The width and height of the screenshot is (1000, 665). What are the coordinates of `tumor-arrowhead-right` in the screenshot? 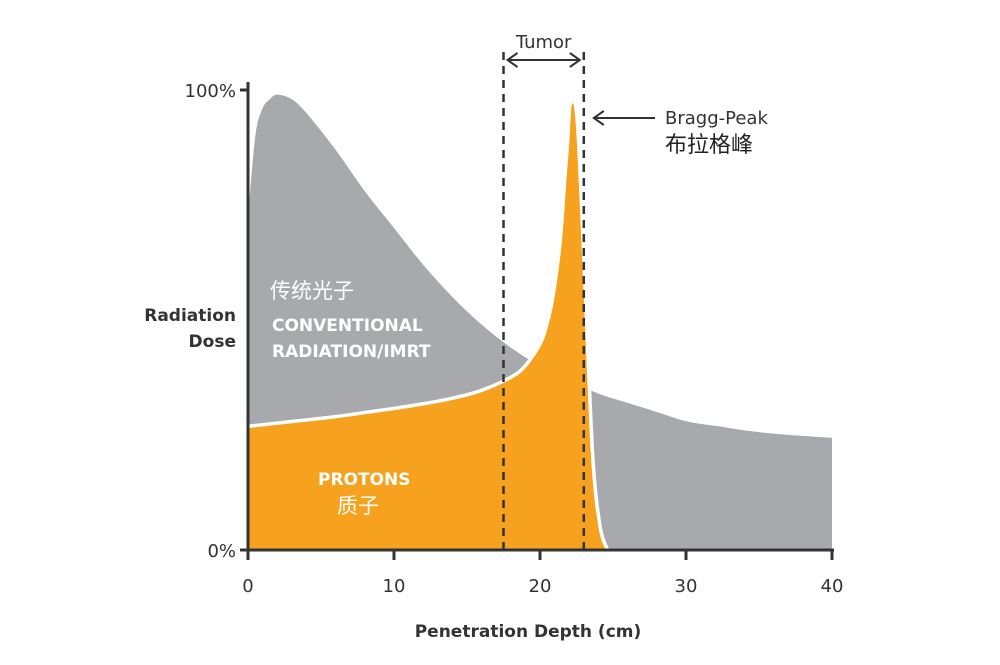 It's located at (575, 60).